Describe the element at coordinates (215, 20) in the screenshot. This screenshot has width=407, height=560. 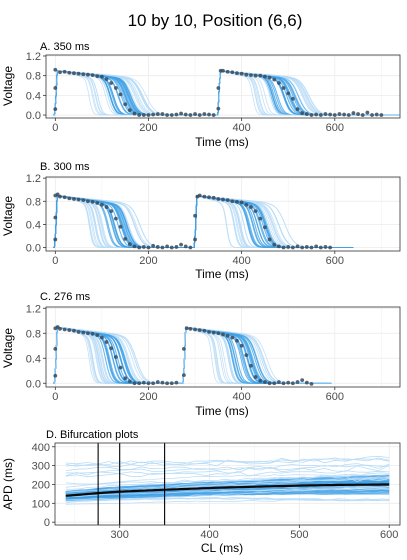
I see `figure-title: 10 by 10, Position (6,6)` at that location.